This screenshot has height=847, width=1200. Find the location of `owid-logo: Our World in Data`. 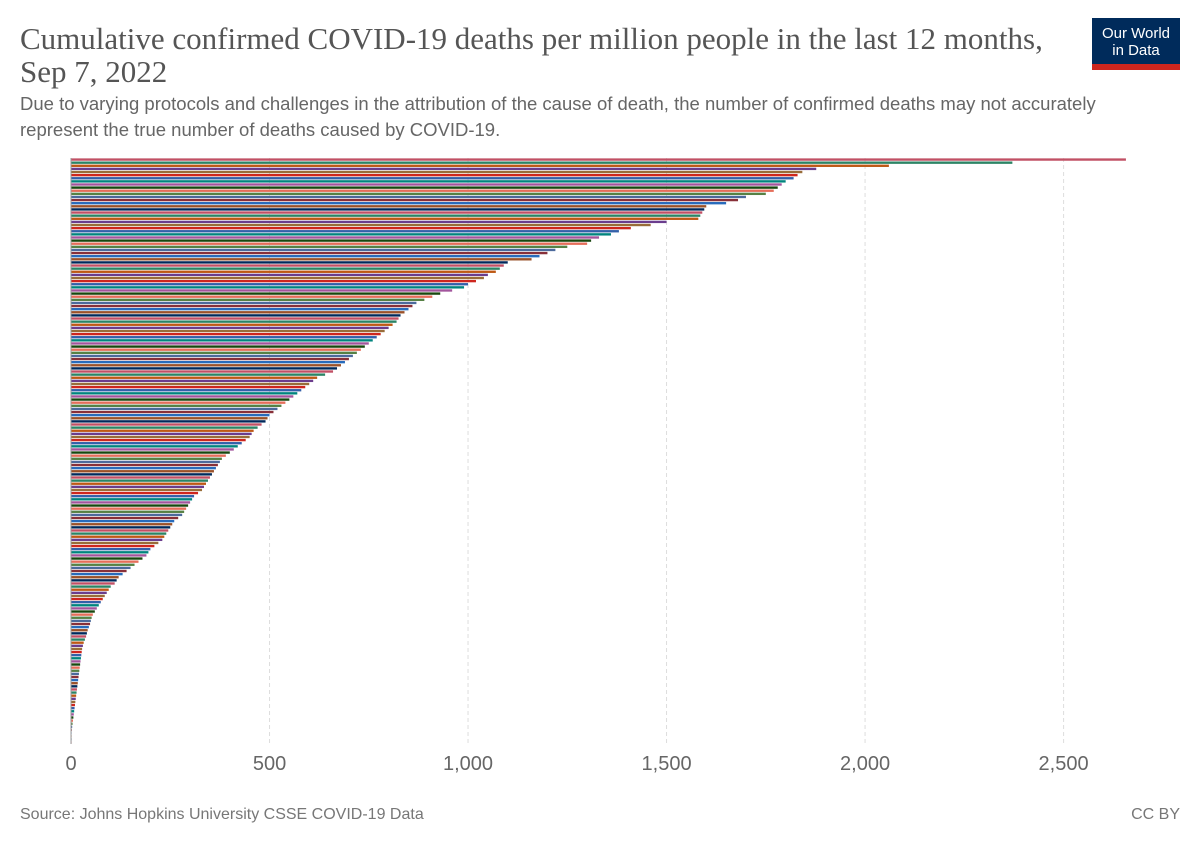

owid-logo: Our World in Data is located at coordinates (1136, 44).